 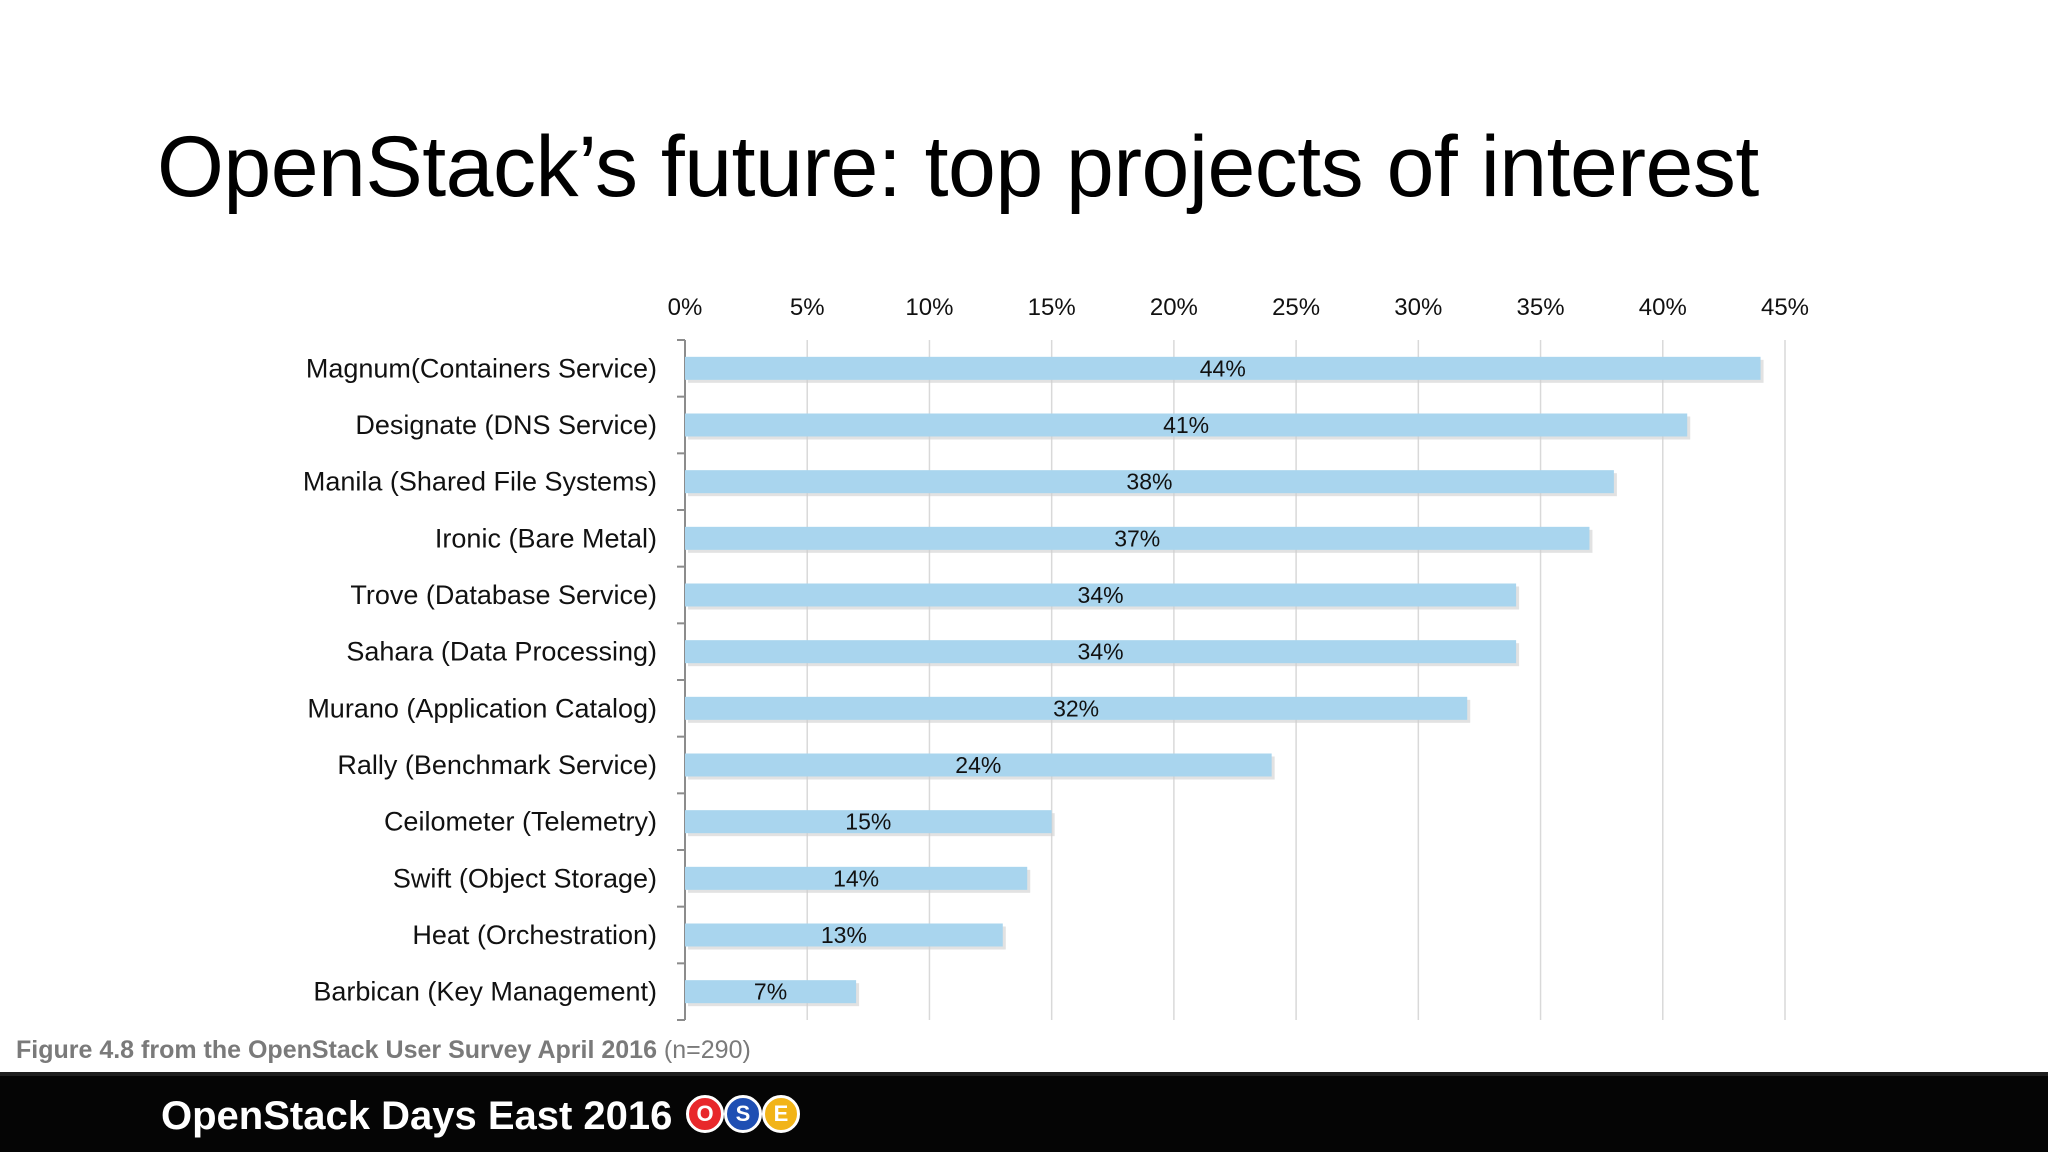 What do you see at coordinates (503, 595) in the screenshot?
I see `category-label: Trove (Database Service)` at bounding box center [503, 595].